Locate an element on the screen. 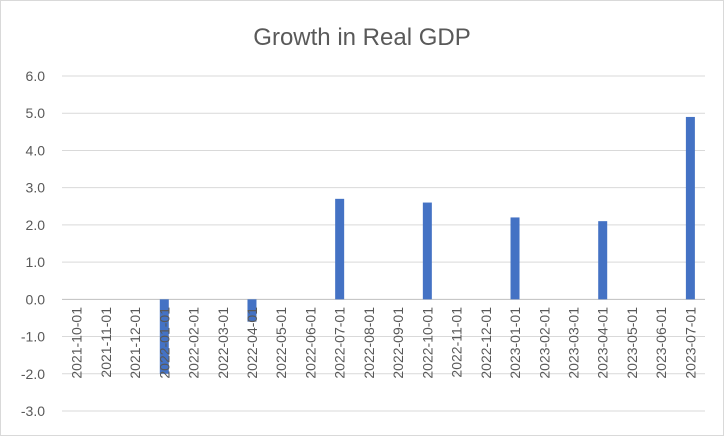 The image size is (724, 436). x-tick-label: 2022-02-01 is located at coordinates (194, 343).